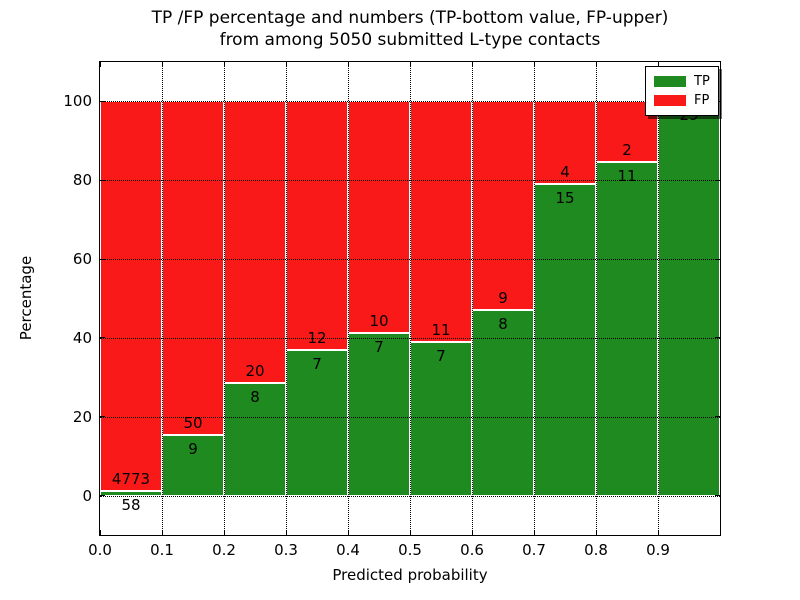 The height and width of the screenshot is (600, 800). Describe the element at coordinates (670, 100) in the screenshot. I see `fp-color-swatch` at that location.